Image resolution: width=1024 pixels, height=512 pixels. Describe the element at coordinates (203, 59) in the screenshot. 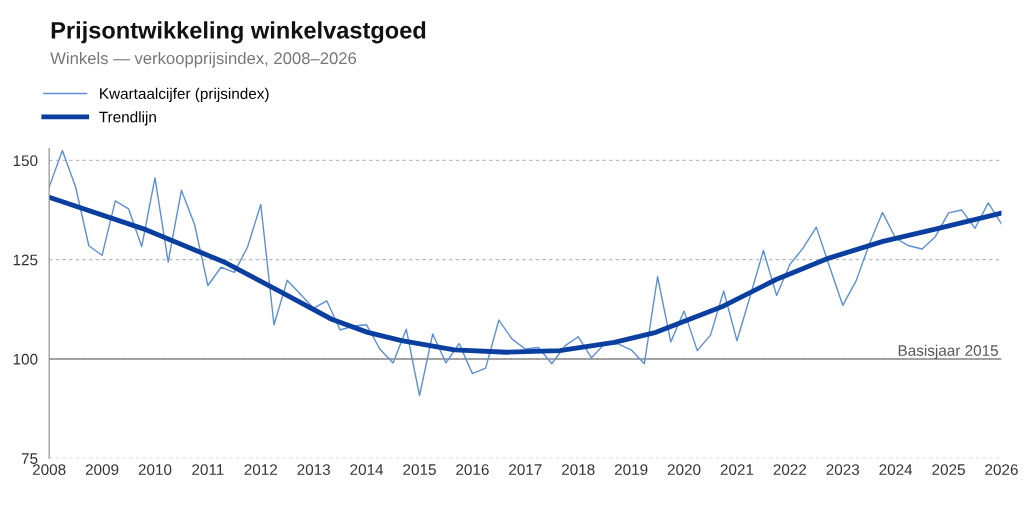

I see `chart-subtitle: Winkels — verkoopprijsindex, 2008–2026` at that location.